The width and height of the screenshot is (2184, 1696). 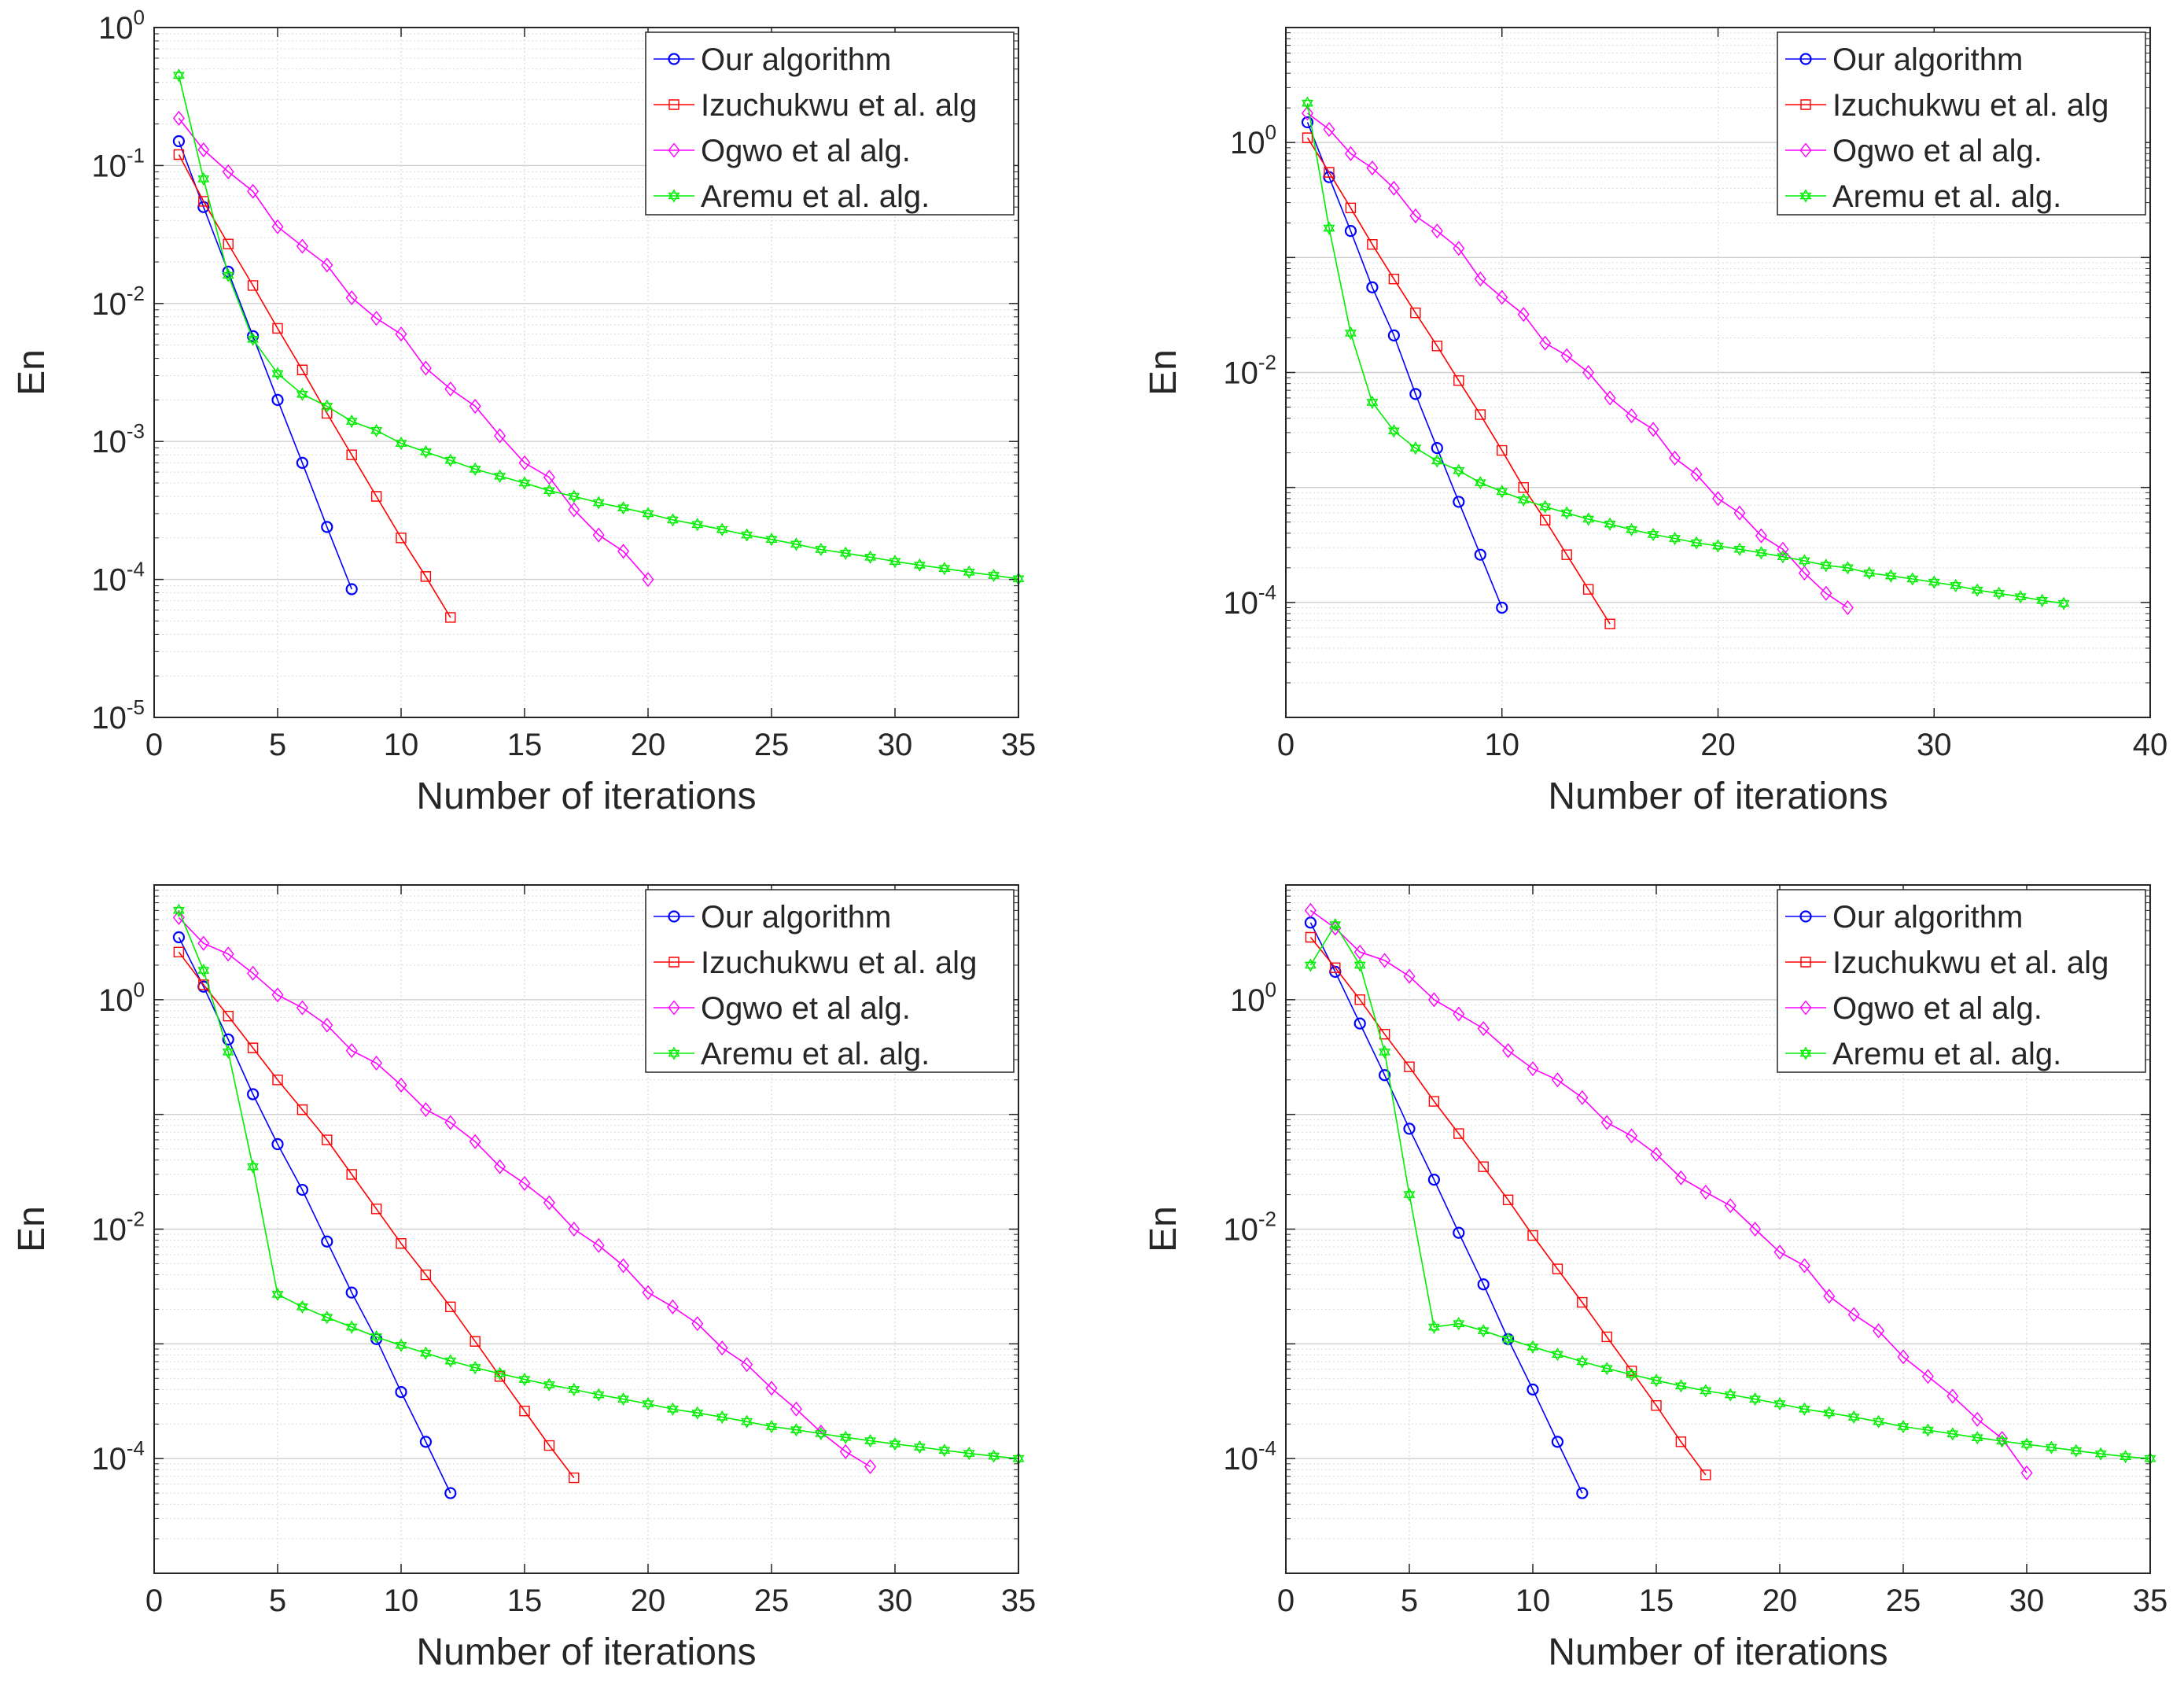 What do you see at coordinates (525, 745) in the screenshot?
I see `x-tick-label: 15` at bounding box center [525, 745].